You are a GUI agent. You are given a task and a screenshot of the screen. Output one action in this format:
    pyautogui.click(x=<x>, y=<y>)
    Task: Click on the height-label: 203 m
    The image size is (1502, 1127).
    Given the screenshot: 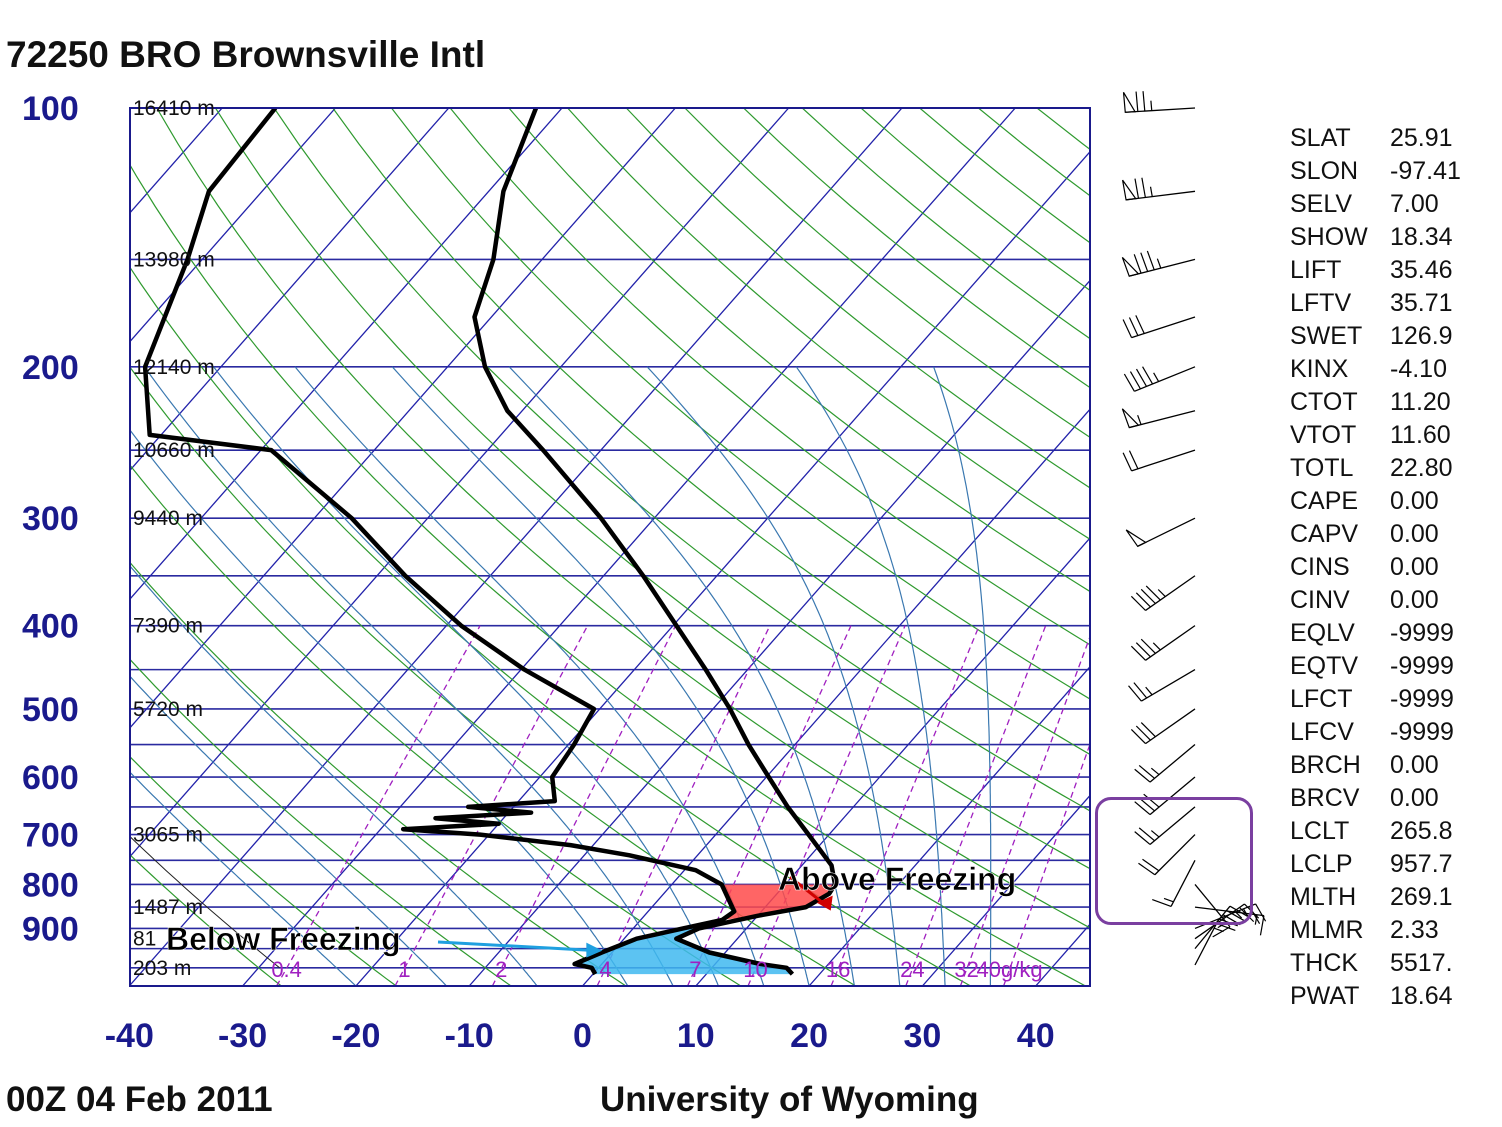 What is the action you would take?
    pyautogui.click(x=162, y=968)
    